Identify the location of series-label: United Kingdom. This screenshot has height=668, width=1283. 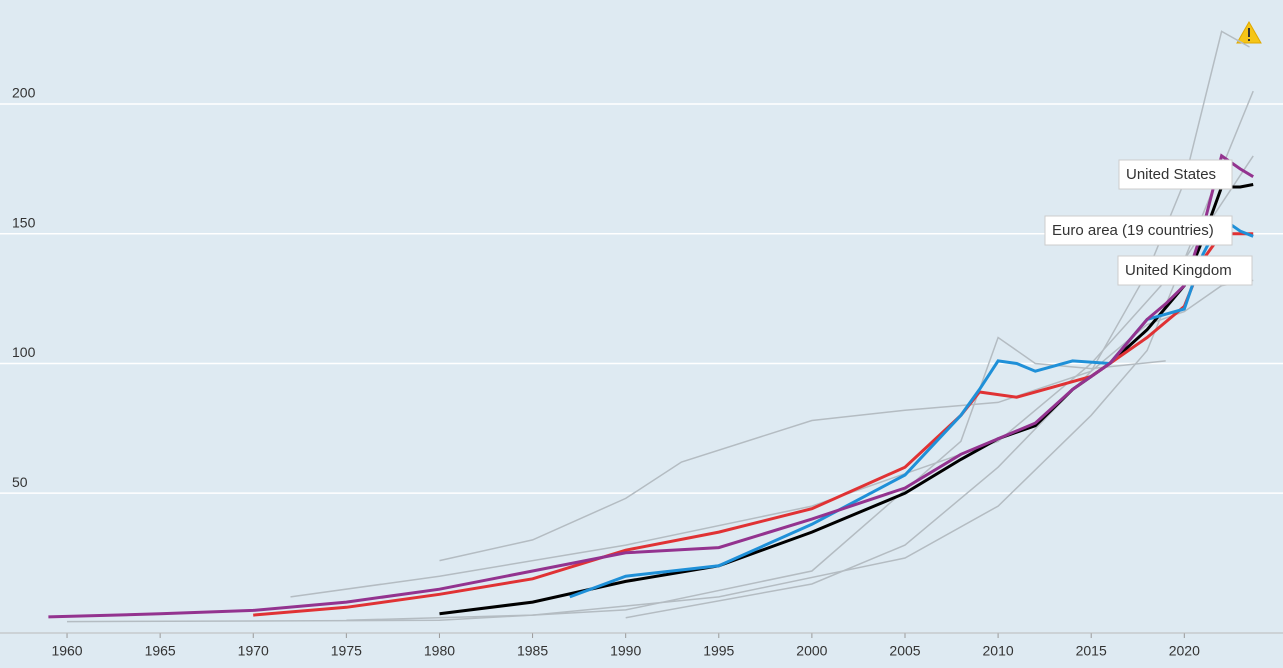
(1185, 270).